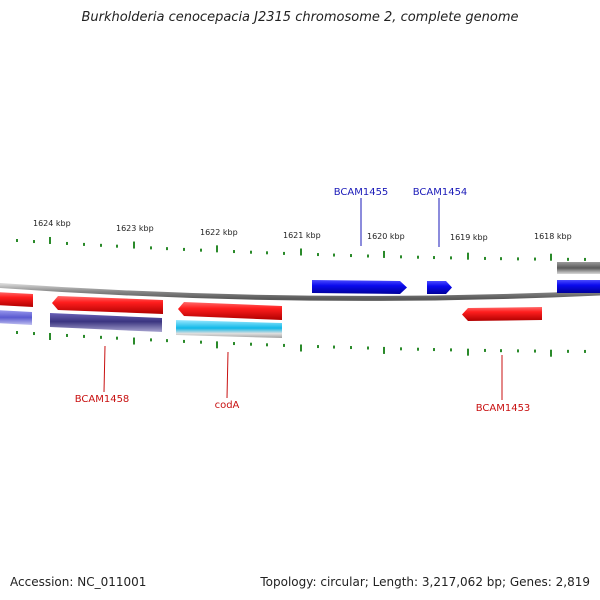  I want to click on coda-callout-line, so click(227, 375).